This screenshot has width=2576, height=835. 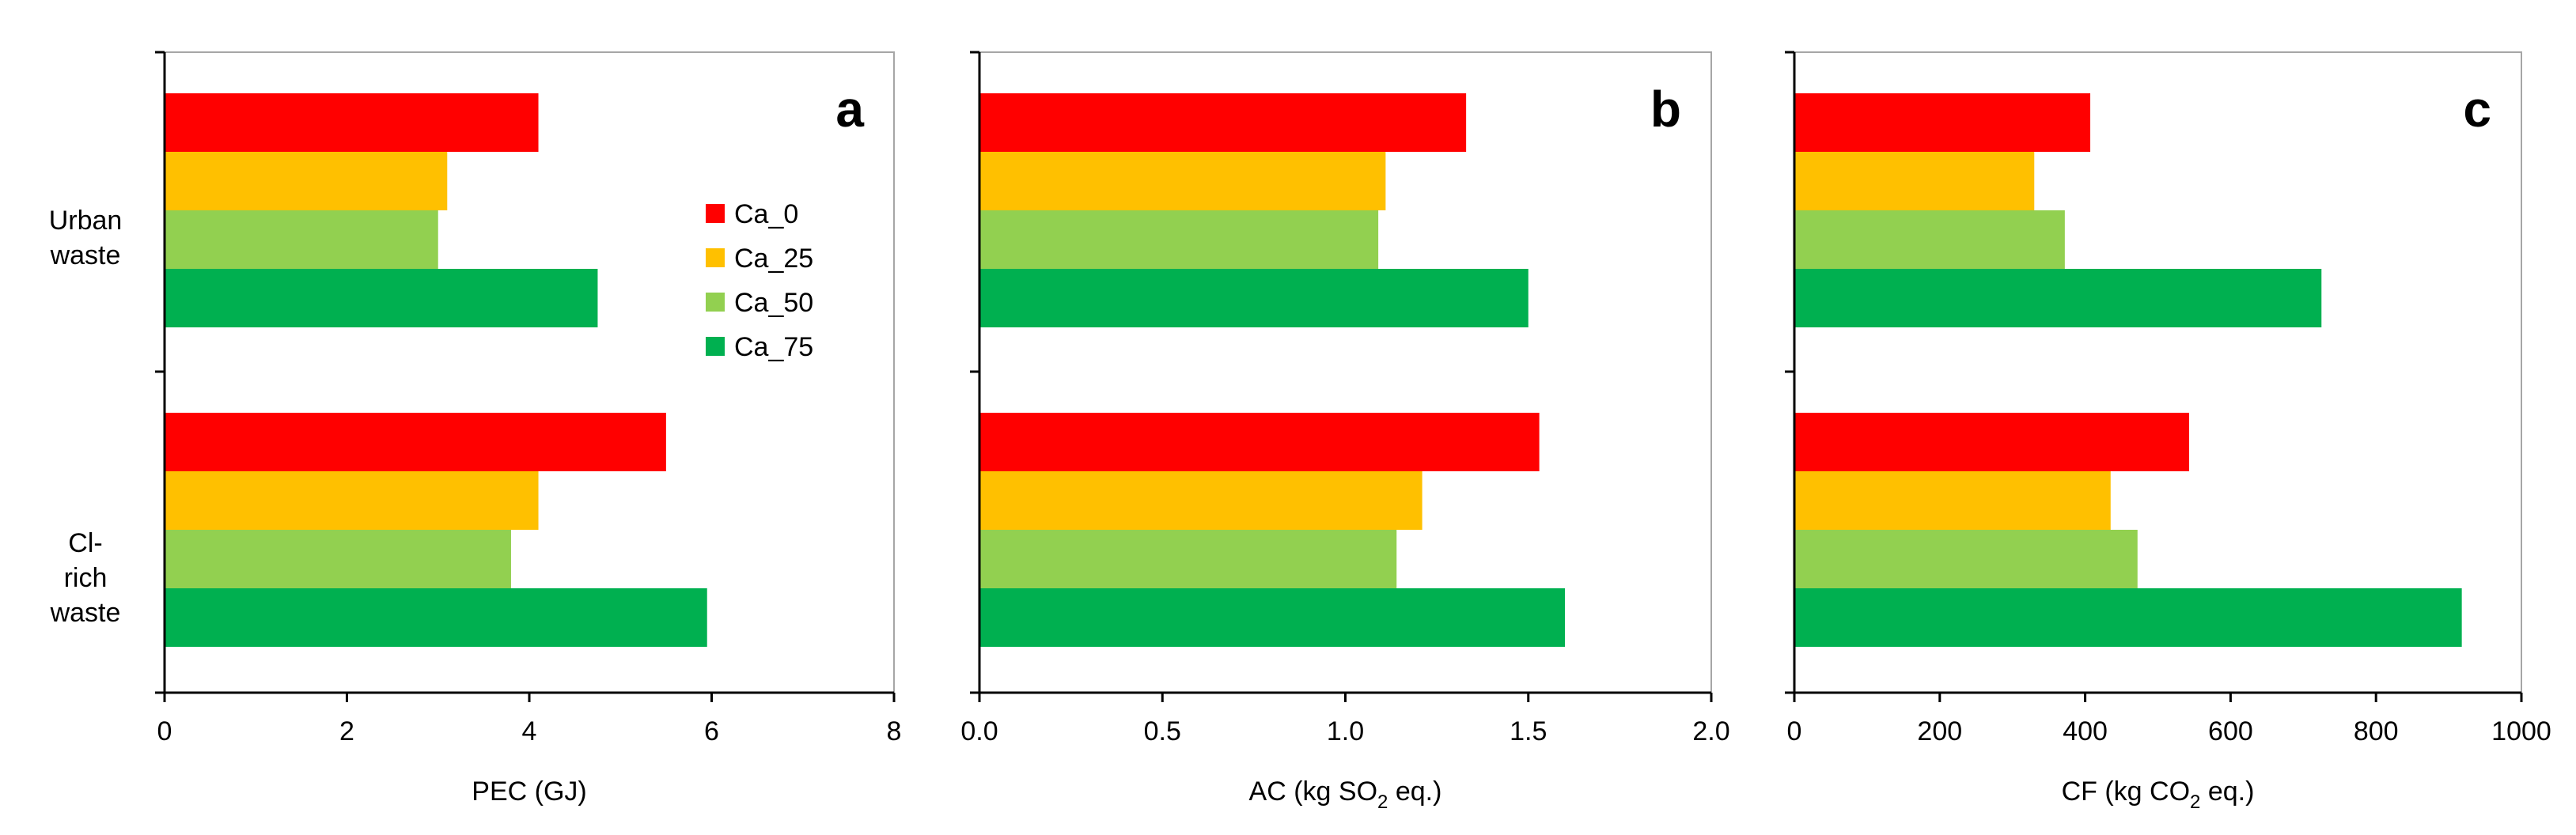 What do you see at coordinates (979, 731) in the screenshot?
I see `x-tick-label: 0.0` at bounding box center [979, 731].